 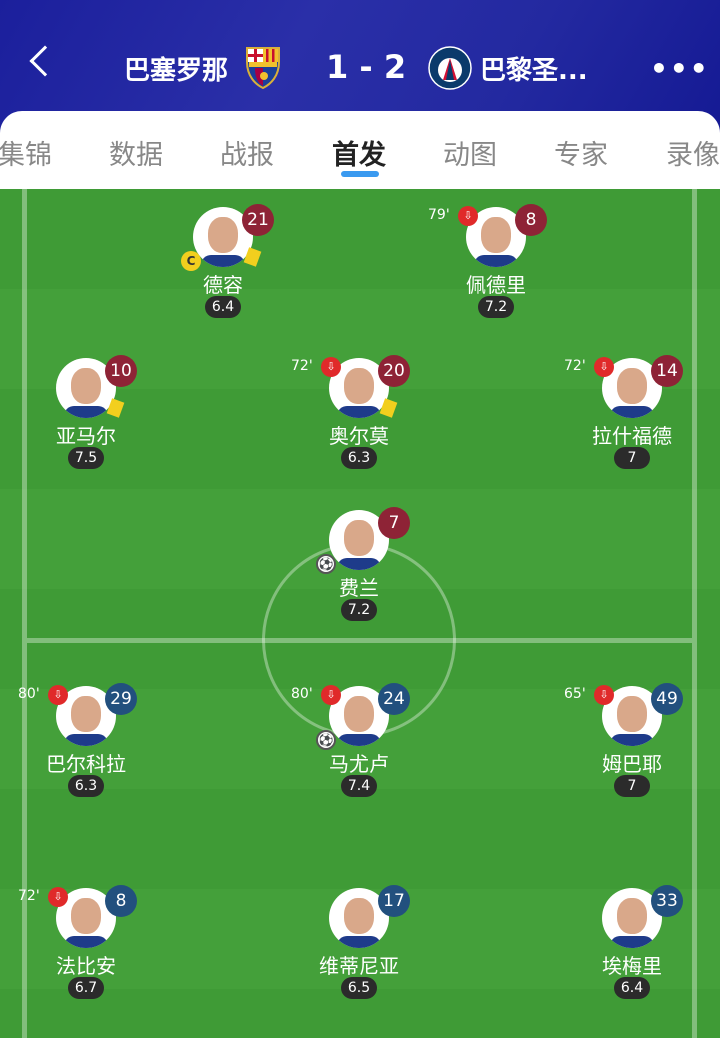 I want to click on tab-highlights: 集锦, so click(x=26, y=155).